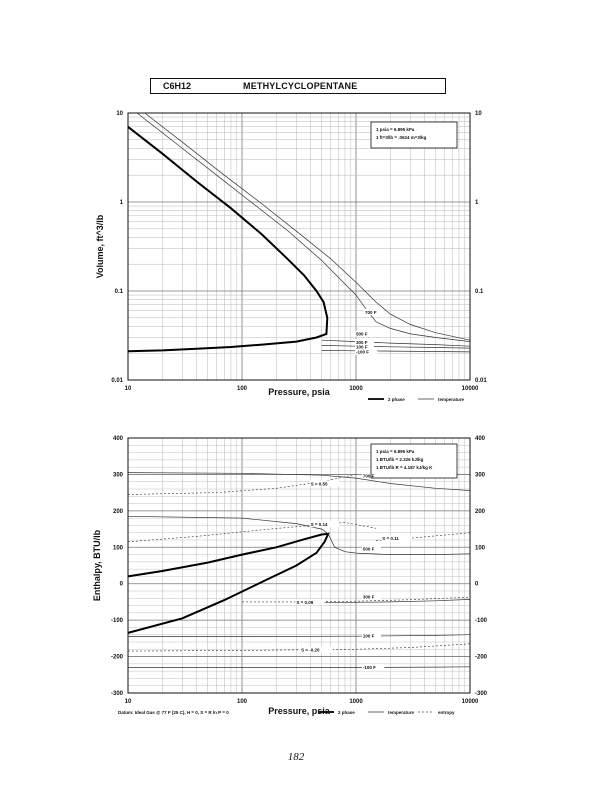 Image resolution: width=592 pixels, height=800 pixels. Describe the element at coordinates (477, 203) in the screenshot. I see `y-tick-label-right: 1` at that location.